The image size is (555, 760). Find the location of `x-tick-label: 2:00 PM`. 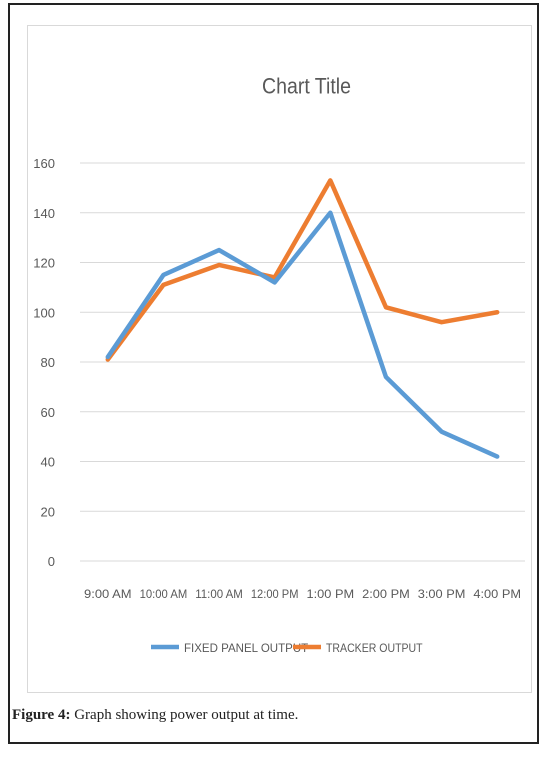

x-tick-label: 2:00 PM is located at coordinates (386, 595).